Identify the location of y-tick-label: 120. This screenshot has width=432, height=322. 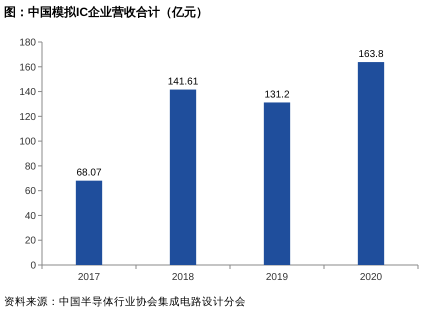
(27, 117).